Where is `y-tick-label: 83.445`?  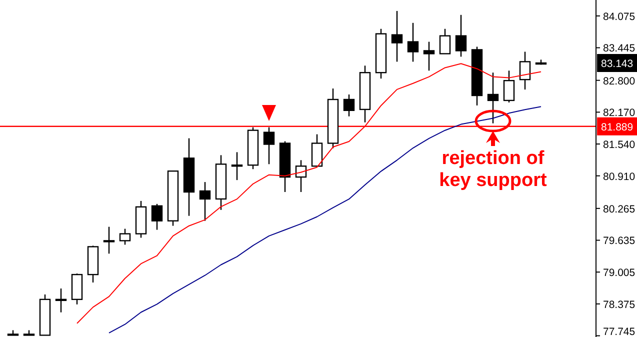
y-tick-label: 83.445 is located at coordinates (619, 48).